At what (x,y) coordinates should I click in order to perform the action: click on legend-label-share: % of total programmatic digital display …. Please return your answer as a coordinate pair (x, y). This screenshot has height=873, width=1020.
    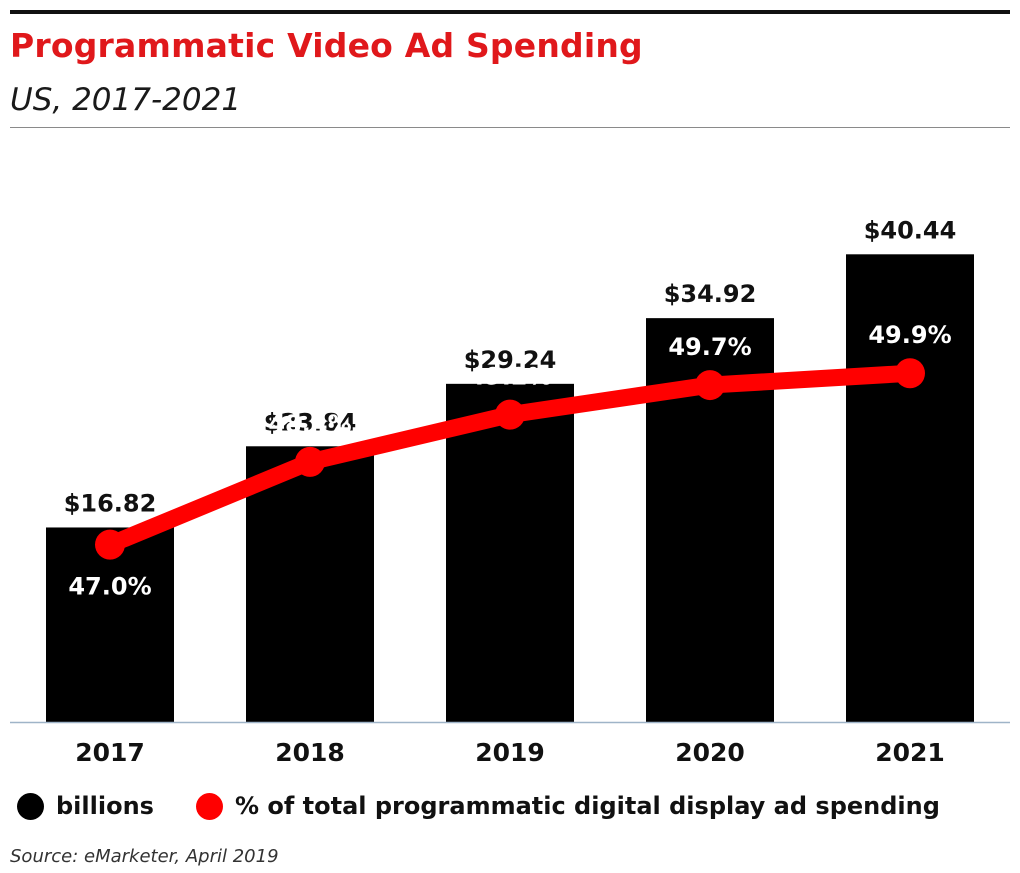
    Looking at the image, I should click on (587, 806).